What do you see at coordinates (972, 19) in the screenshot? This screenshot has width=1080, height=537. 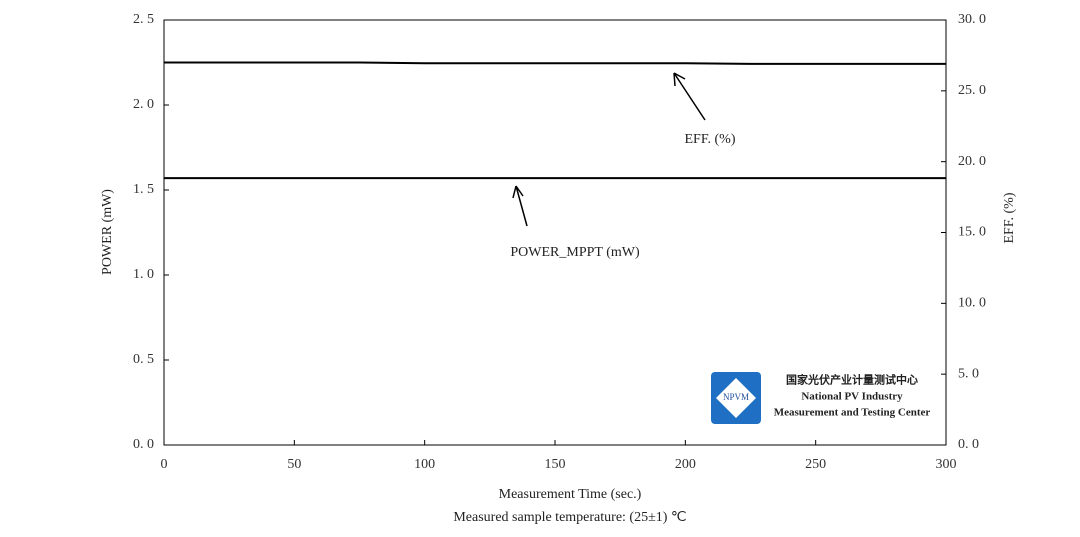 I see `y2-tick-label: 30. 0` at bounding box center [972, 19].